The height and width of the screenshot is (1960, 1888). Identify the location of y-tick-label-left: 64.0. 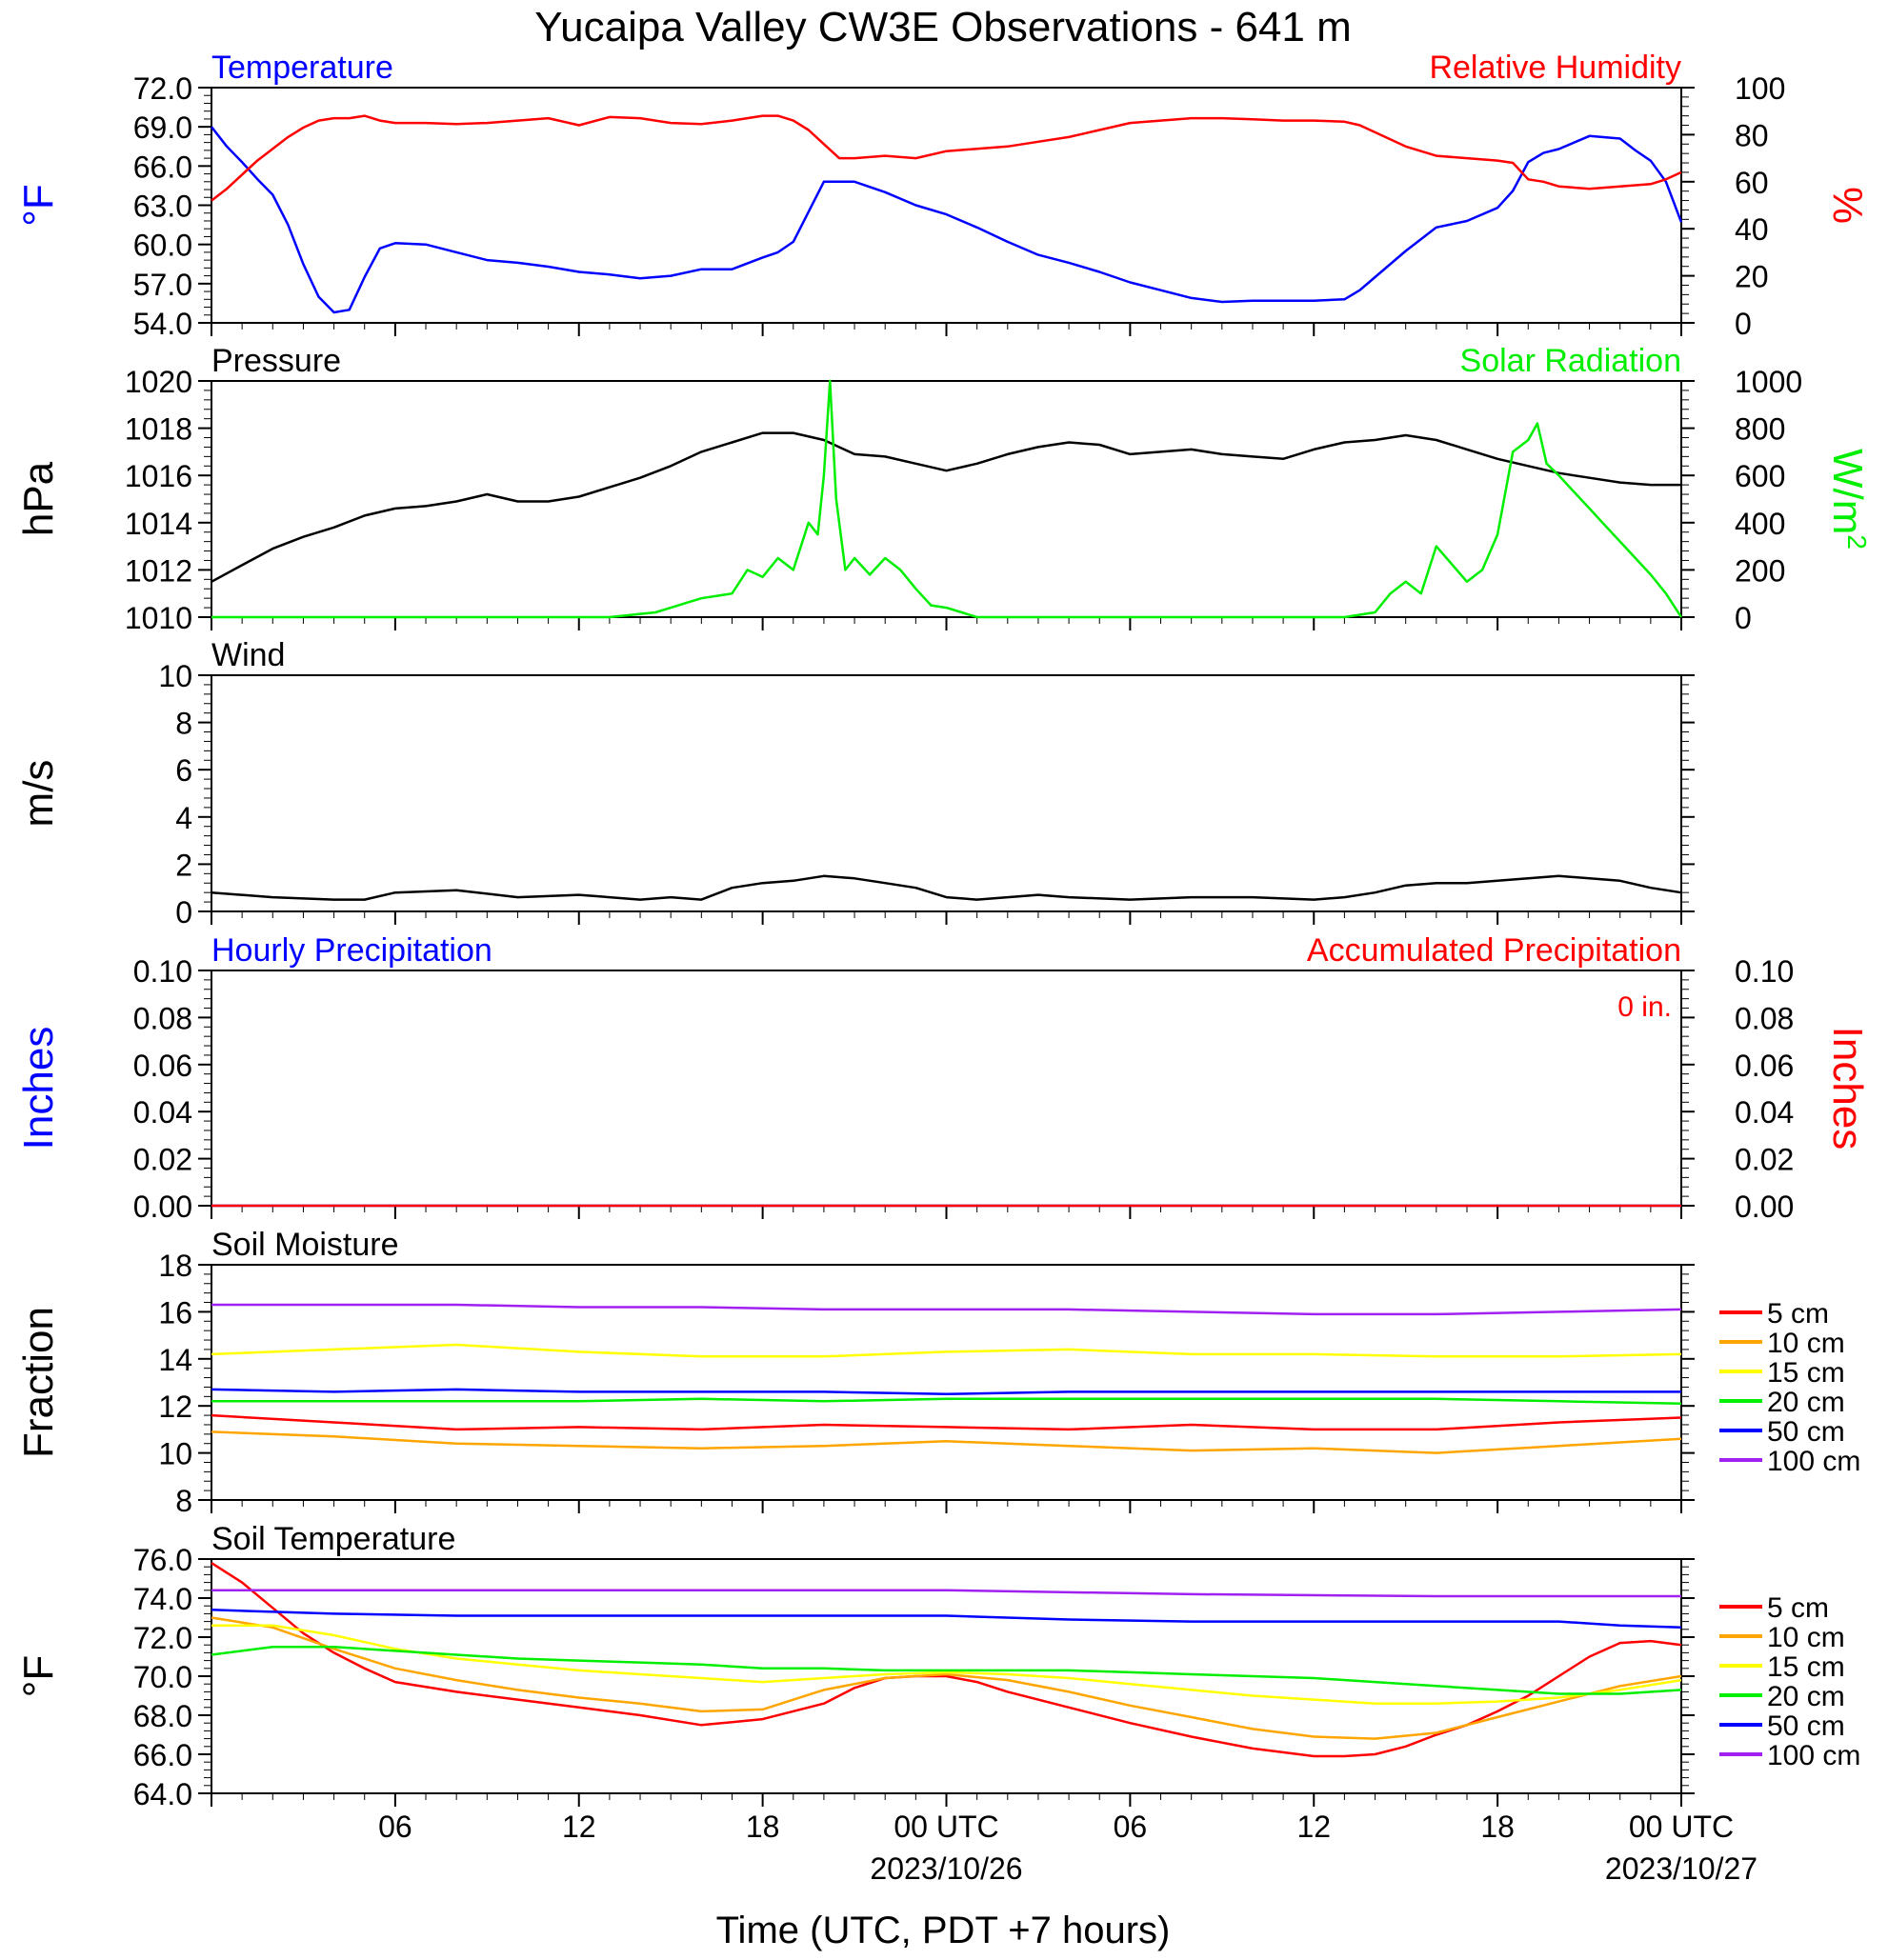
(162, 1794).